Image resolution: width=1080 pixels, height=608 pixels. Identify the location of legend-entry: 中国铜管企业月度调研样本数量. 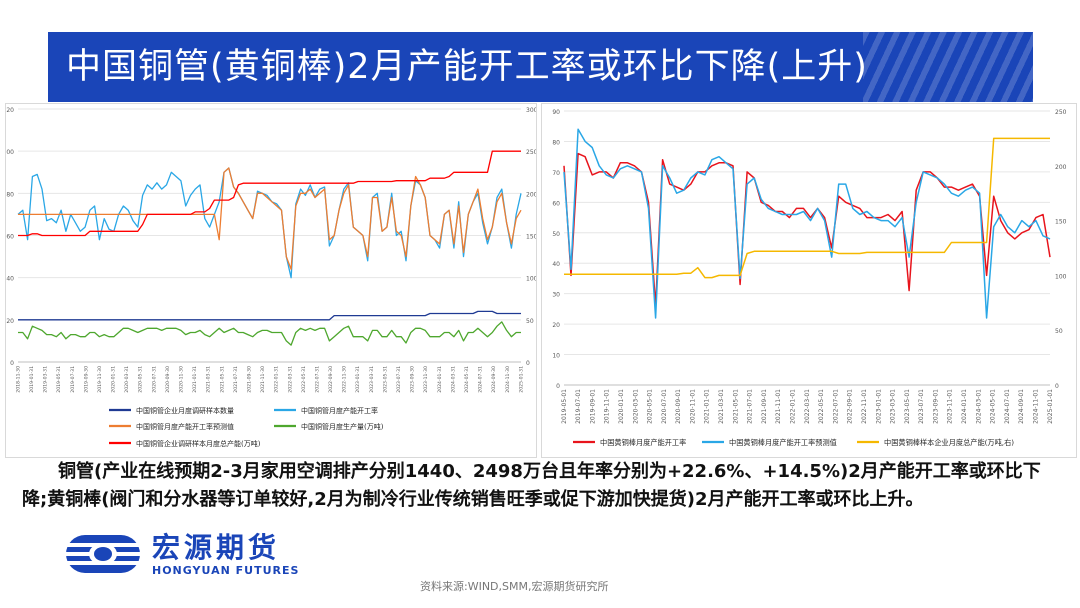
(185, 410).